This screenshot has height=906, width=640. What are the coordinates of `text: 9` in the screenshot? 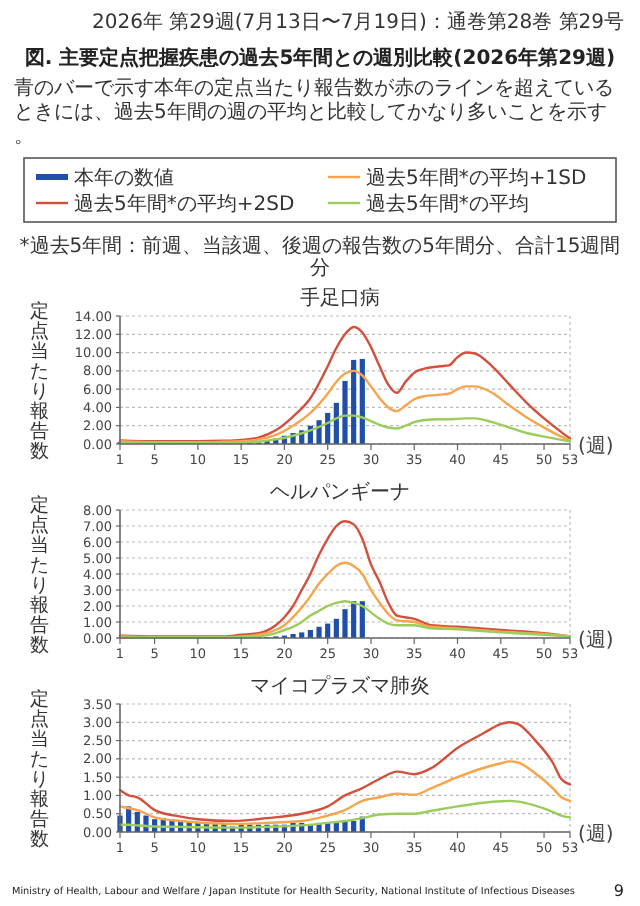 It's located at (618, 891).